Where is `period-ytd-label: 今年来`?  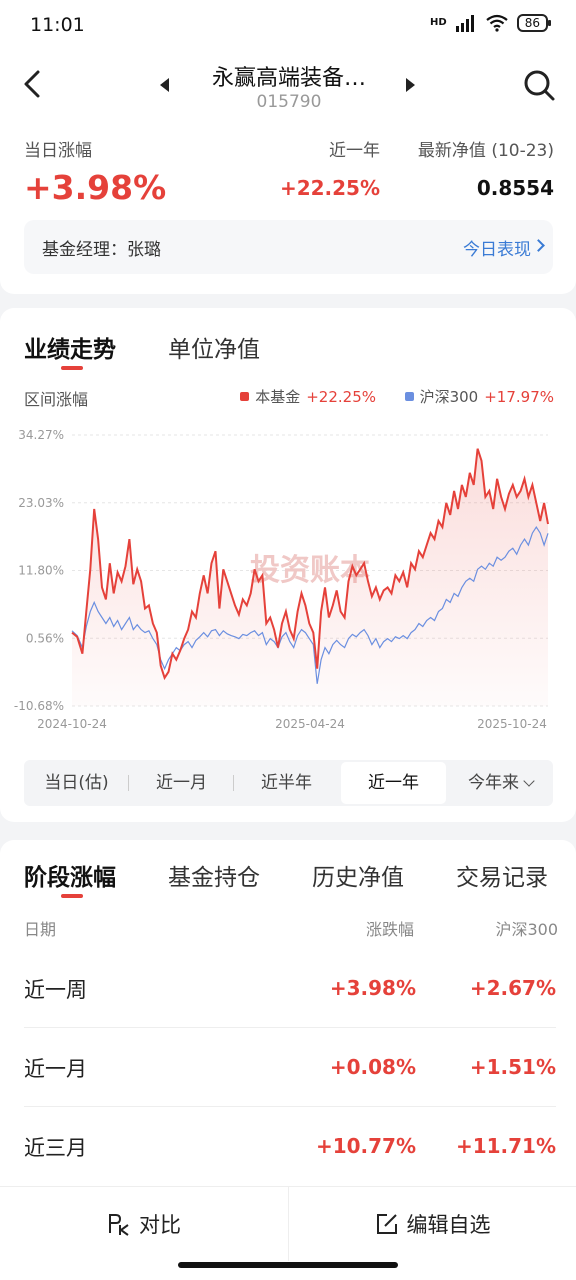 period-ytd-label: 今年来 is located at coordinates (493, 783).